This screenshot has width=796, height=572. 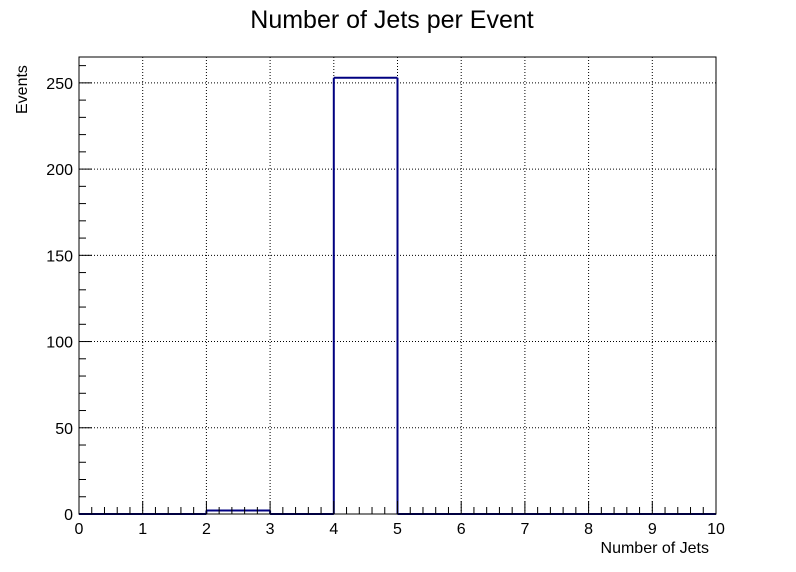 What do you see at coordinates (206, 529) in the screenshot?
I see `x-tick-label: 2` at bounding box center [206, 529].